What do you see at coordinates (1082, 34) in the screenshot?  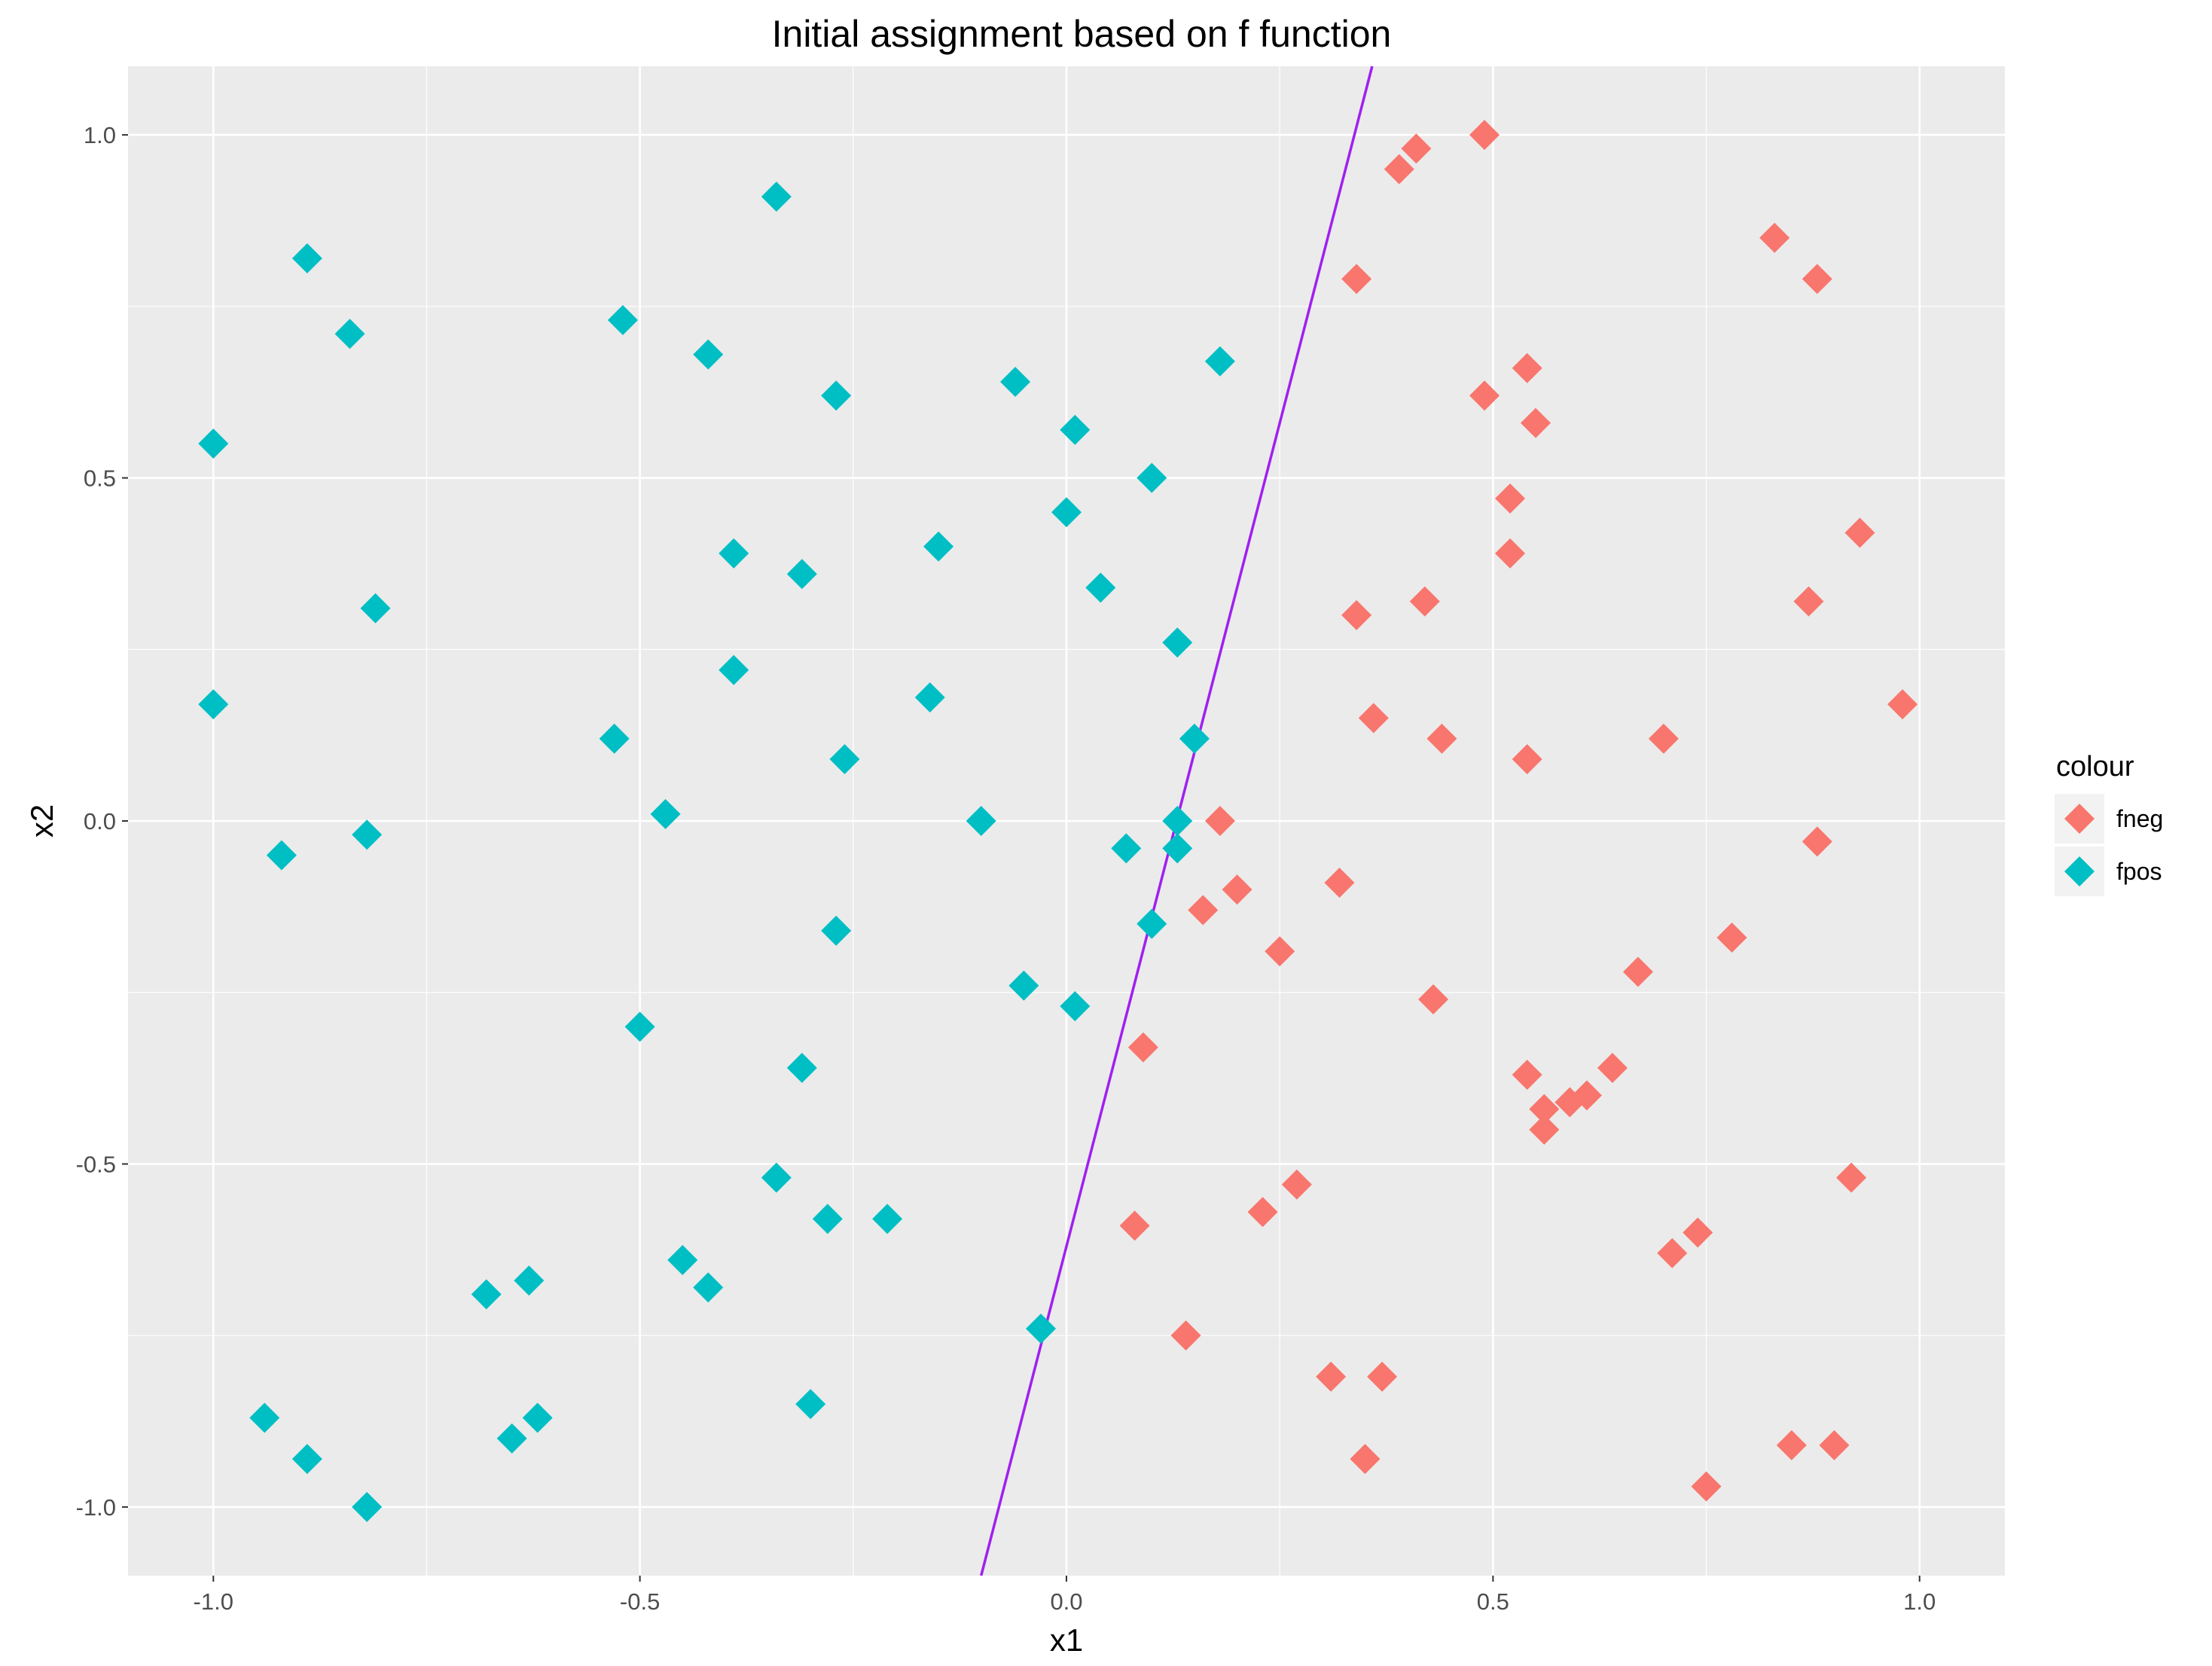 I see `chart-title: Initial assignment based on f function` at bounding box center [1082, 34].